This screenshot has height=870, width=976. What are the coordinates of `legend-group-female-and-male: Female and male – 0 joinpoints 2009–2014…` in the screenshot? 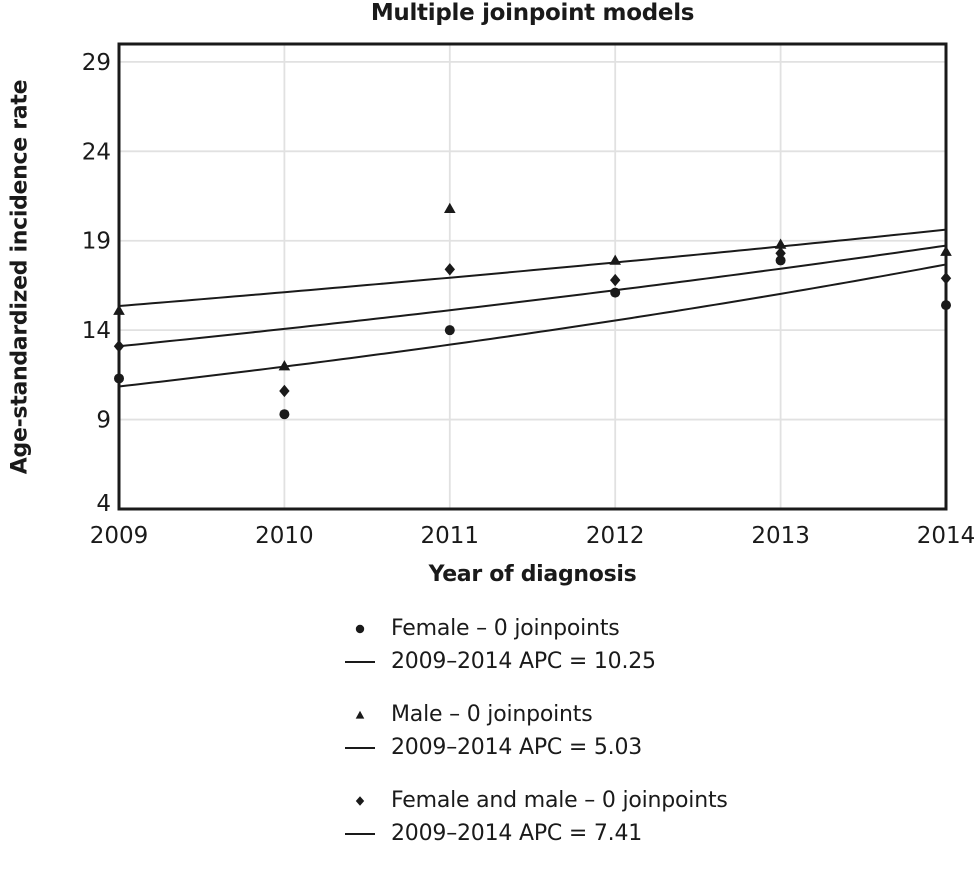 It's located at (488, 817).